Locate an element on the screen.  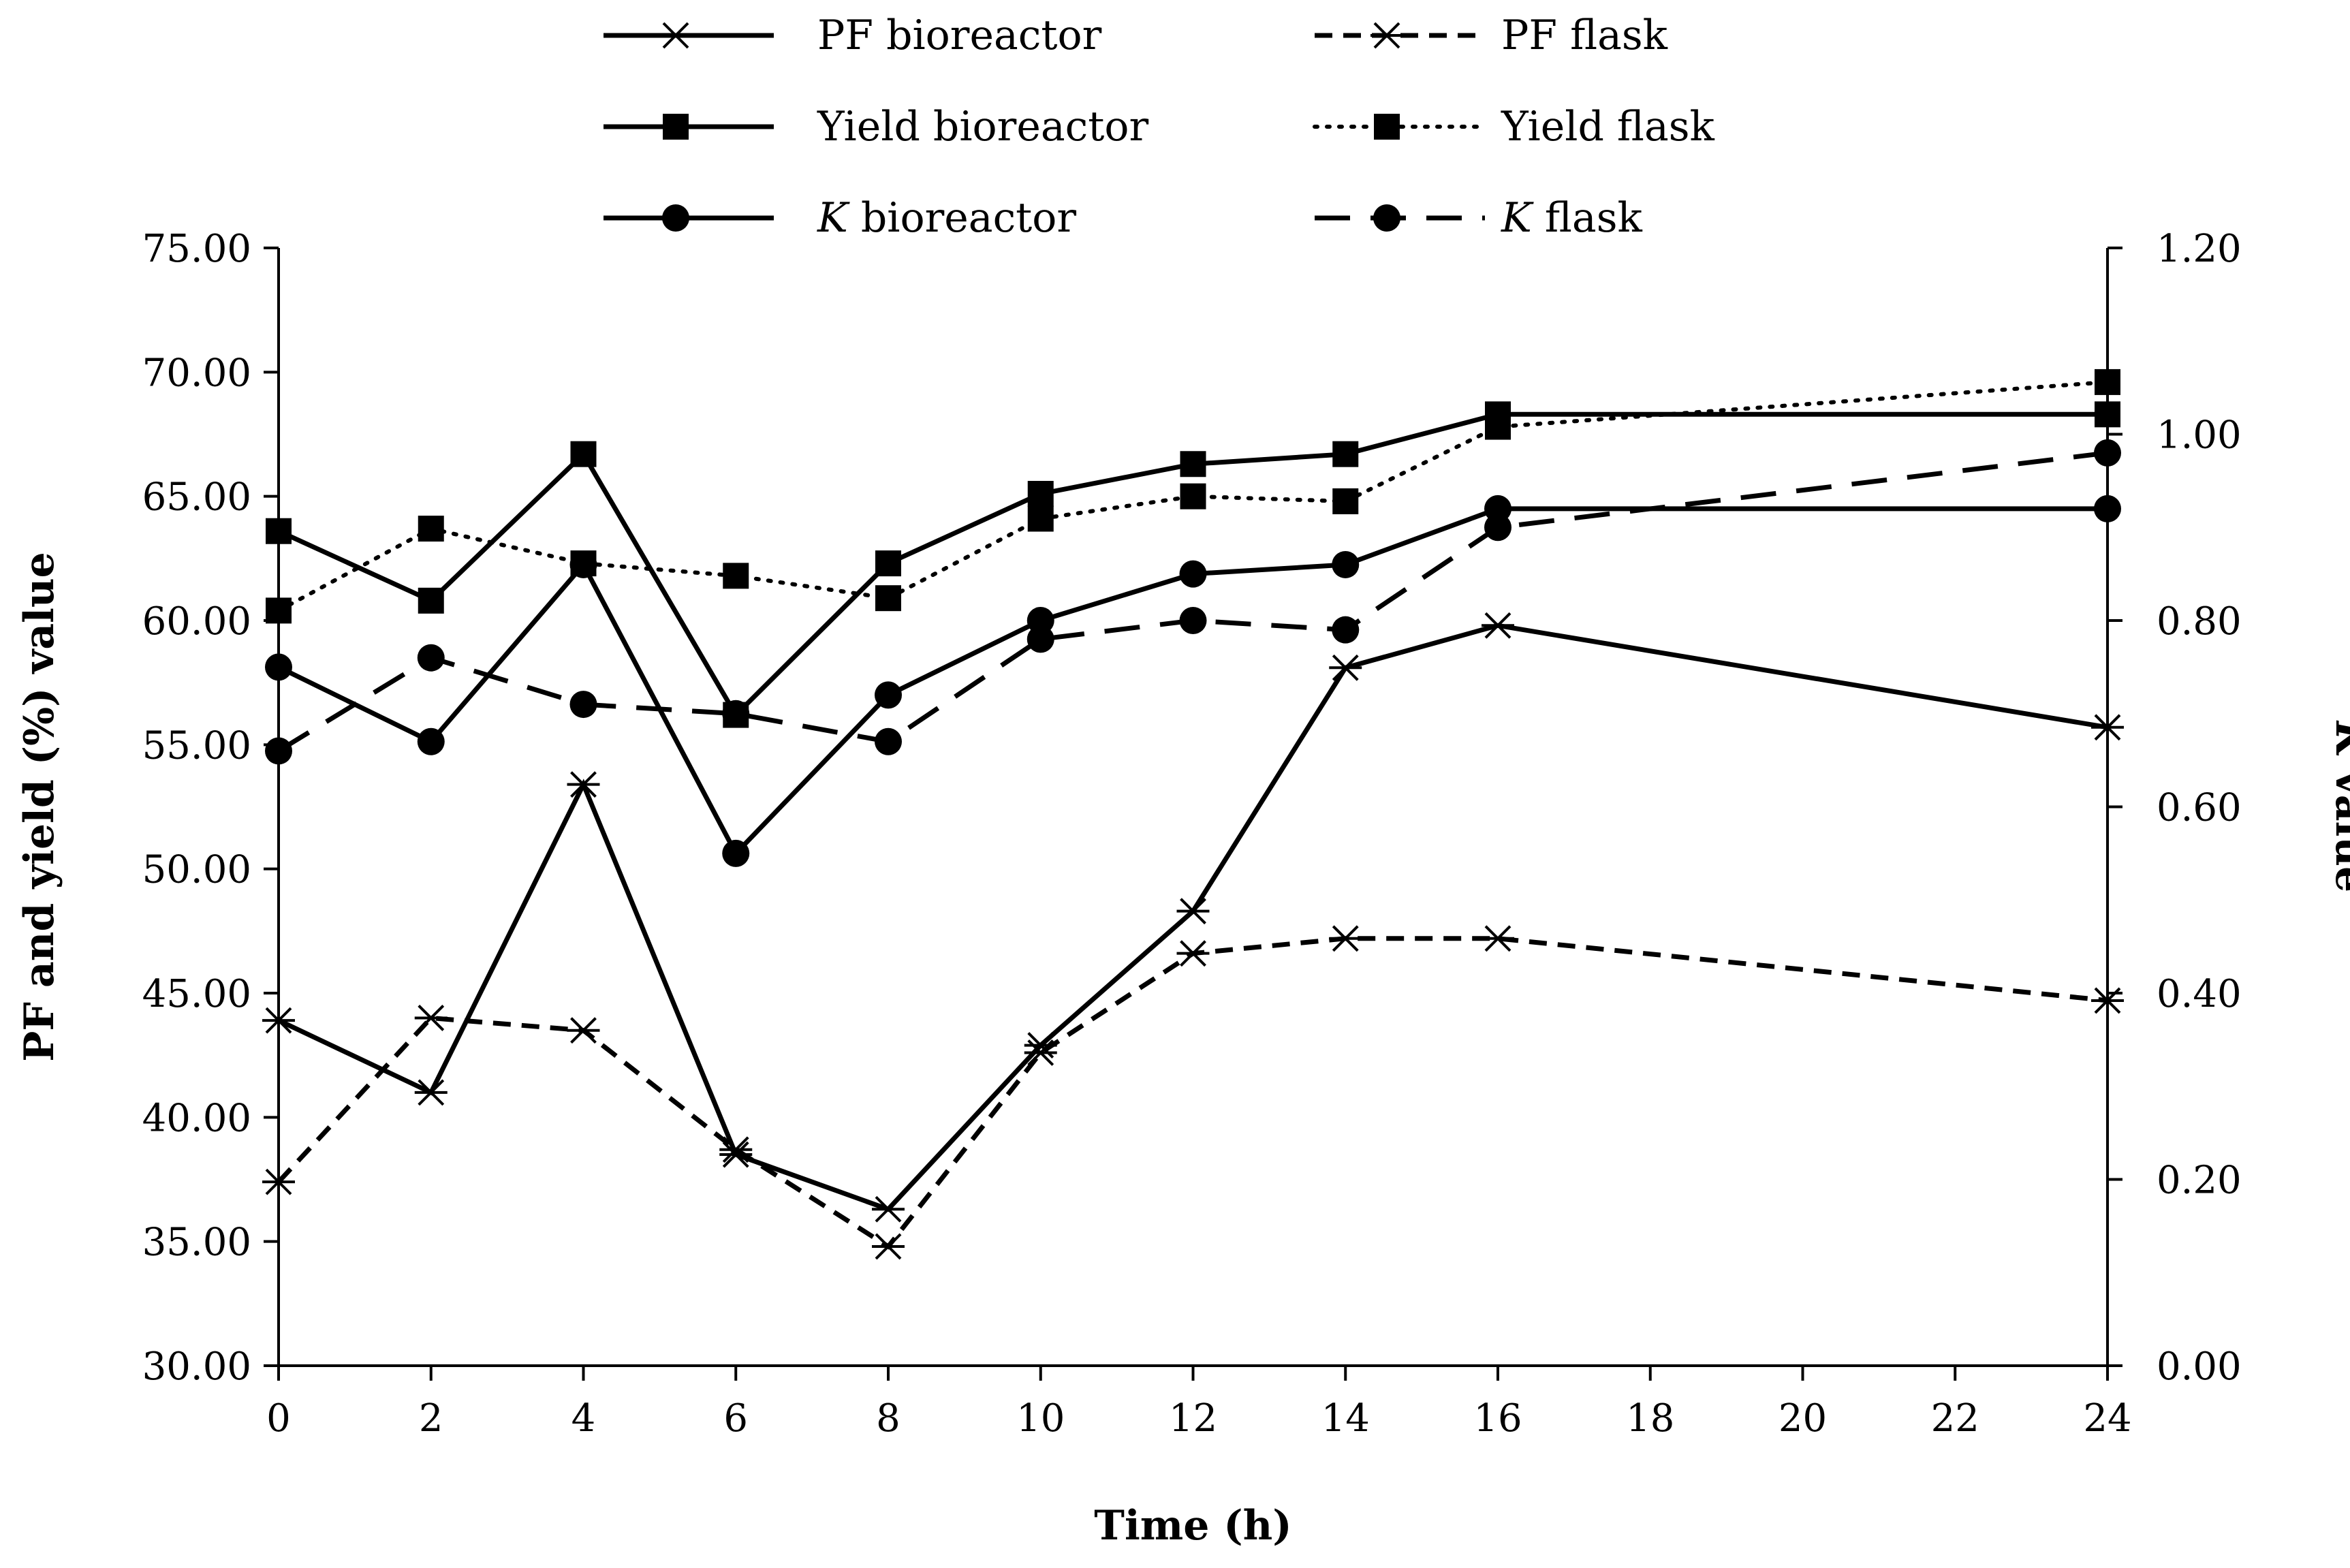
y-right-tick-label: 0.00 is located at coordinates (2199, 1367).